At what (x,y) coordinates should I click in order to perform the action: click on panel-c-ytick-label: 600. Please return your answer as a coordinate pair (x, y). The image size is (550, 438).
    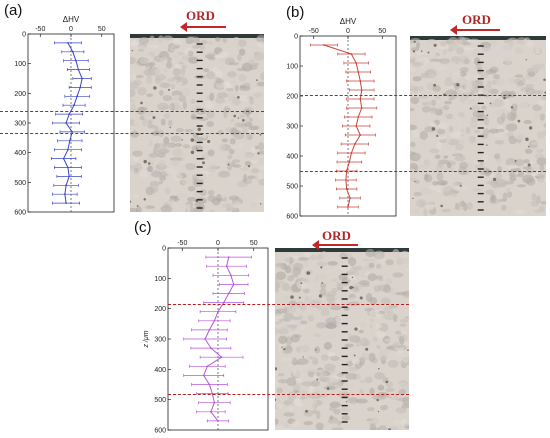
    Looking at the image, I should click on (160, 431).